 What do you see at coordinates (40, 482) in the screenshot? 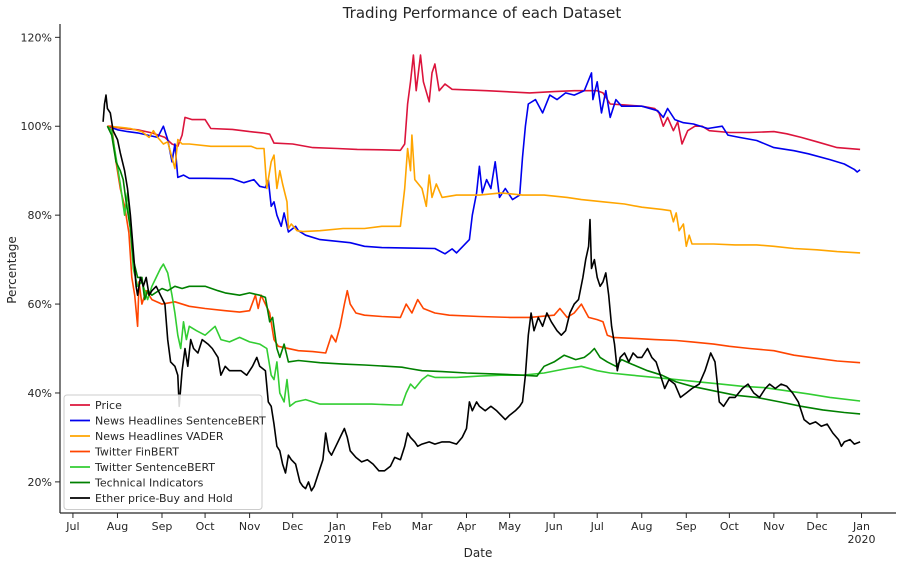
I see `y-tick-label-0: 20%` at bounding box center [40, 482].